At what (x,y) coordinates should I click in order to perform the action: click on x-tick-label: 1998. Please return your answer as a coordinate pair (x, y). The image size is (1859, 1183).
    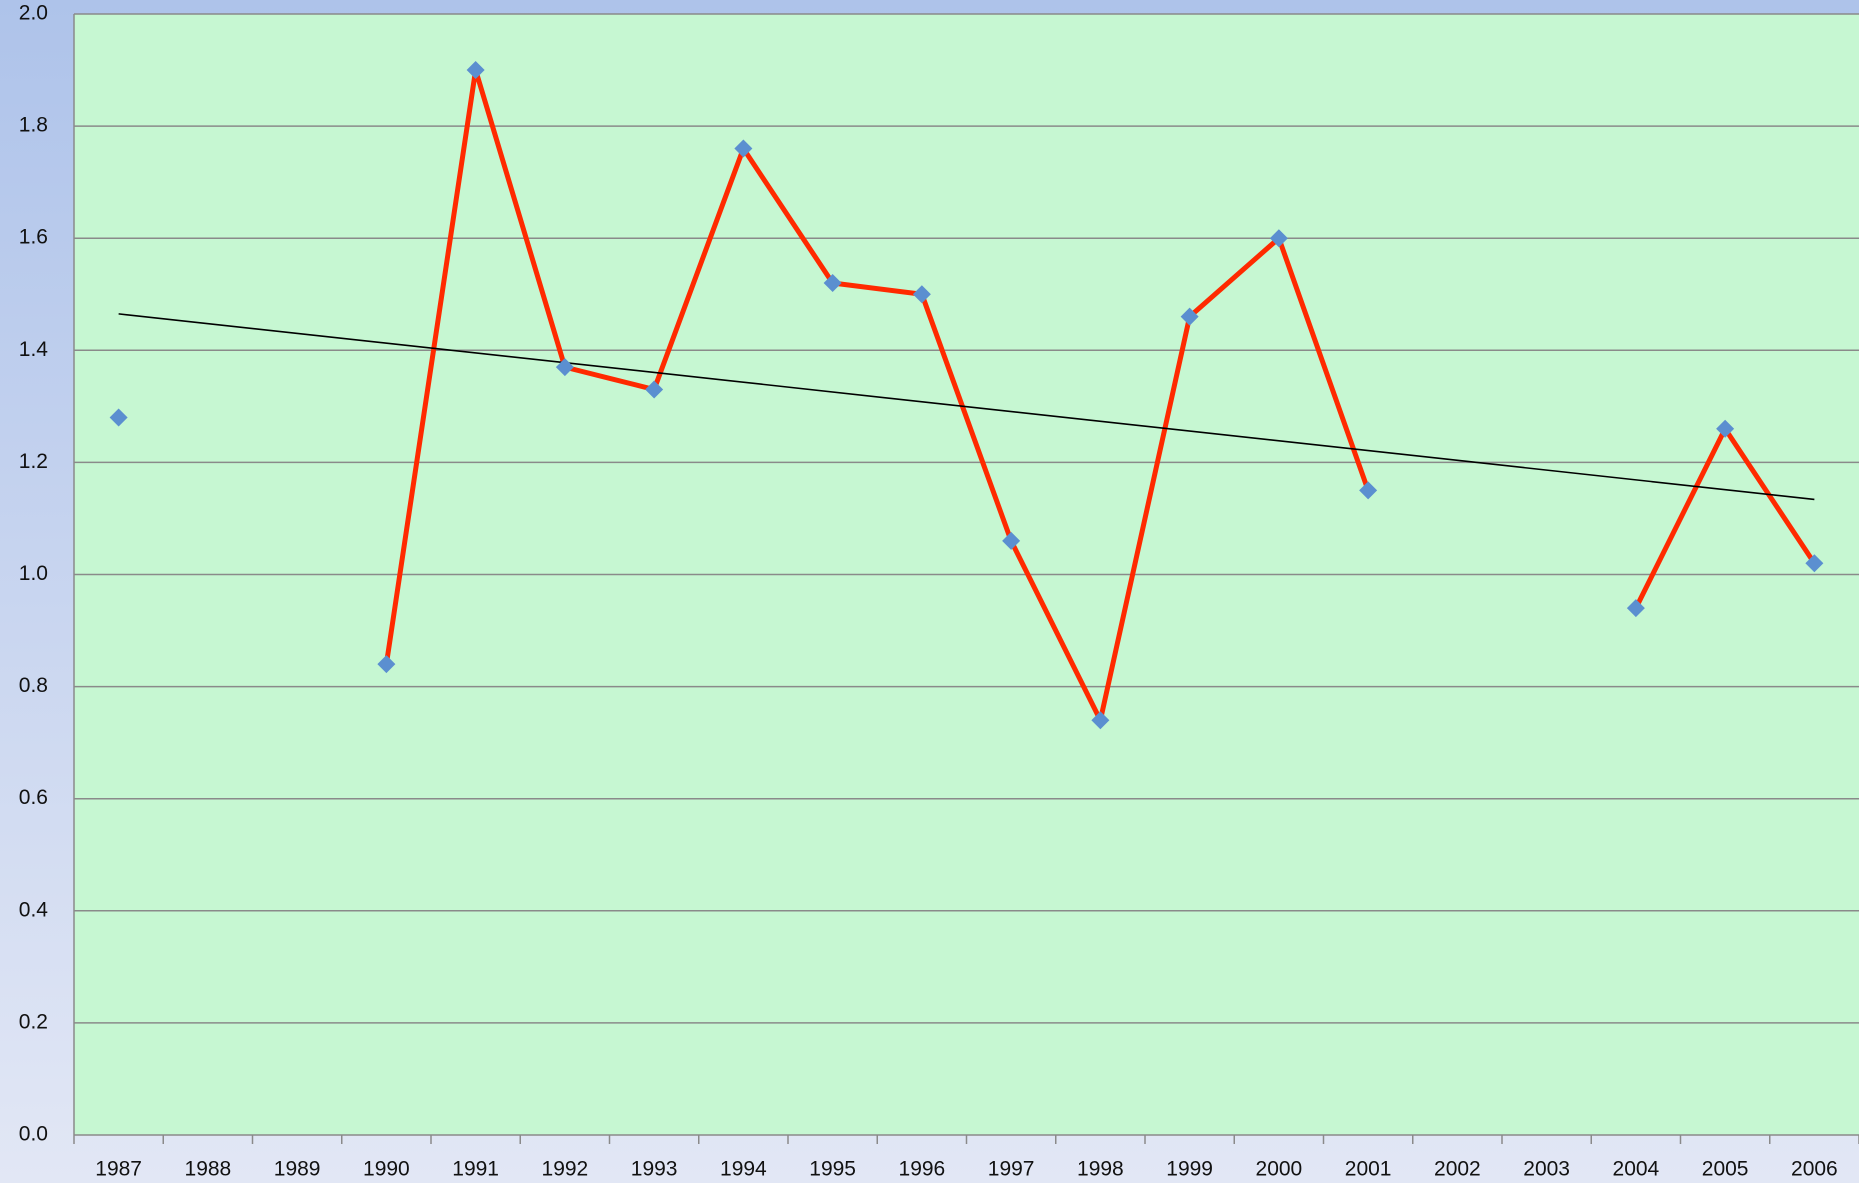
    Looking at the image, I should click on (1100, 1169).